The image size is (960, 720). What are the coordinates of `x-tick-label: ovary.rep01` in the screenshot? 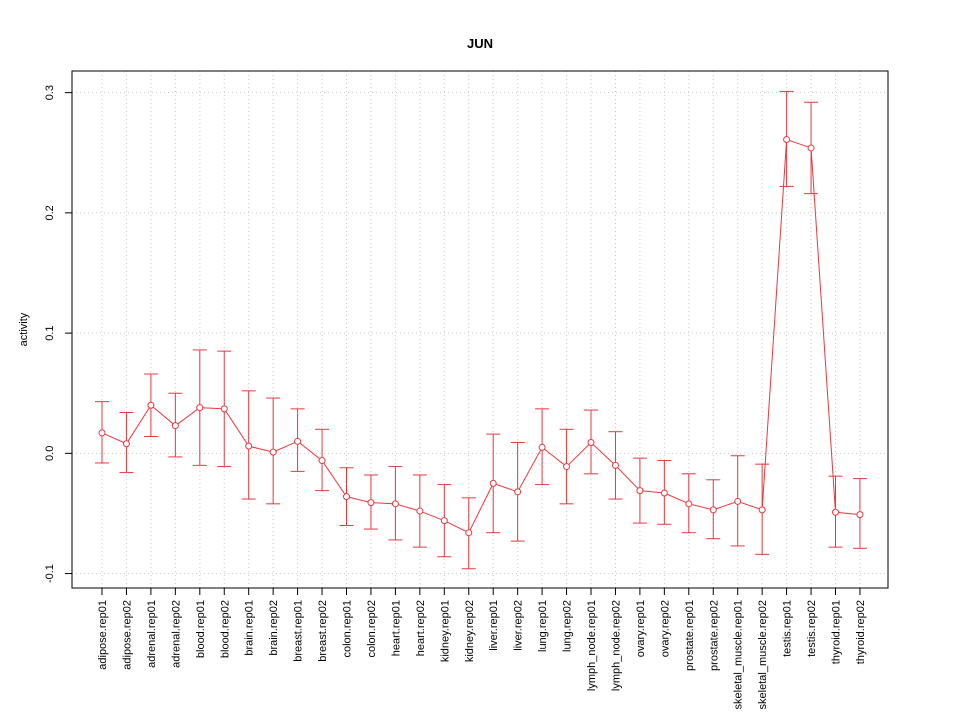 It's located at (641, 628).